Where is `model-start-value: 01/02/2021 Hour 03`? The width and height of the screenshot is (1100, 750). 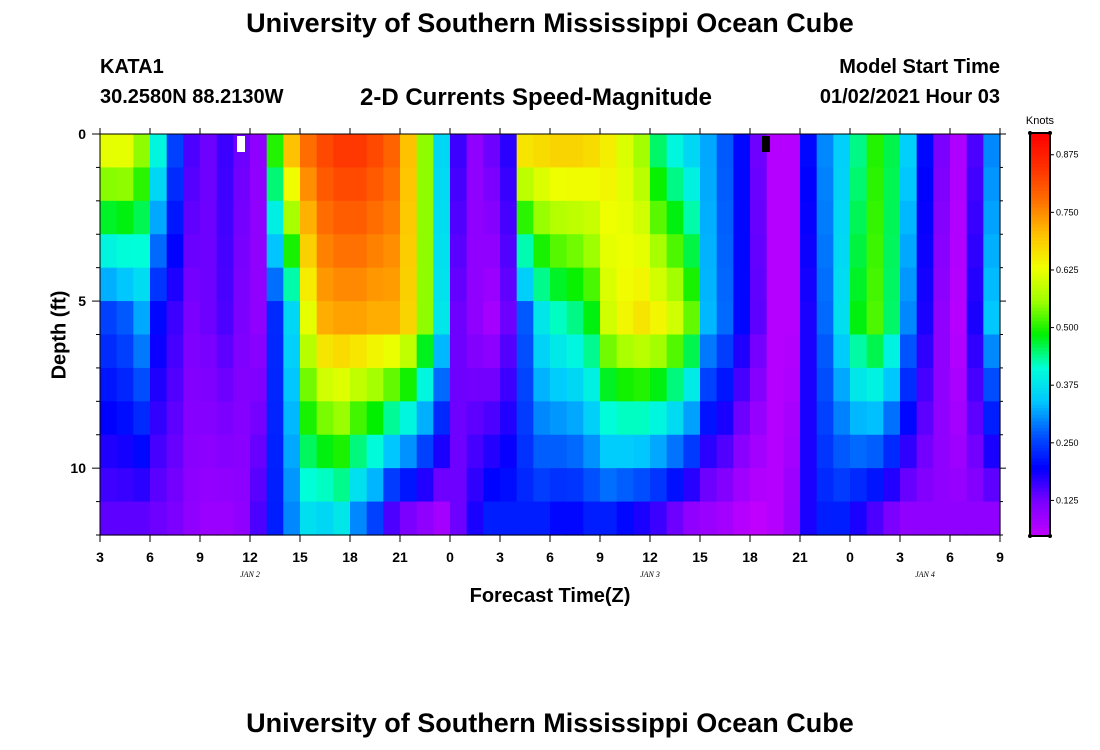
model-start-value: 01/02/2021 Hour 03 is located at coordinates (909, 97).